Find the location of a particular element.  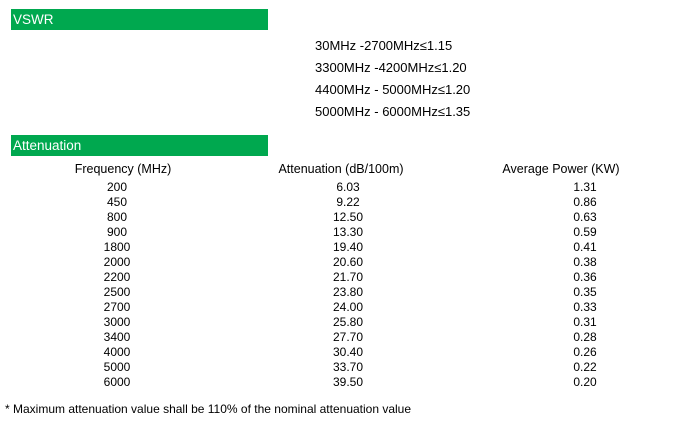

cell-average-power: 0.38 is located at coordinates (585, 262).